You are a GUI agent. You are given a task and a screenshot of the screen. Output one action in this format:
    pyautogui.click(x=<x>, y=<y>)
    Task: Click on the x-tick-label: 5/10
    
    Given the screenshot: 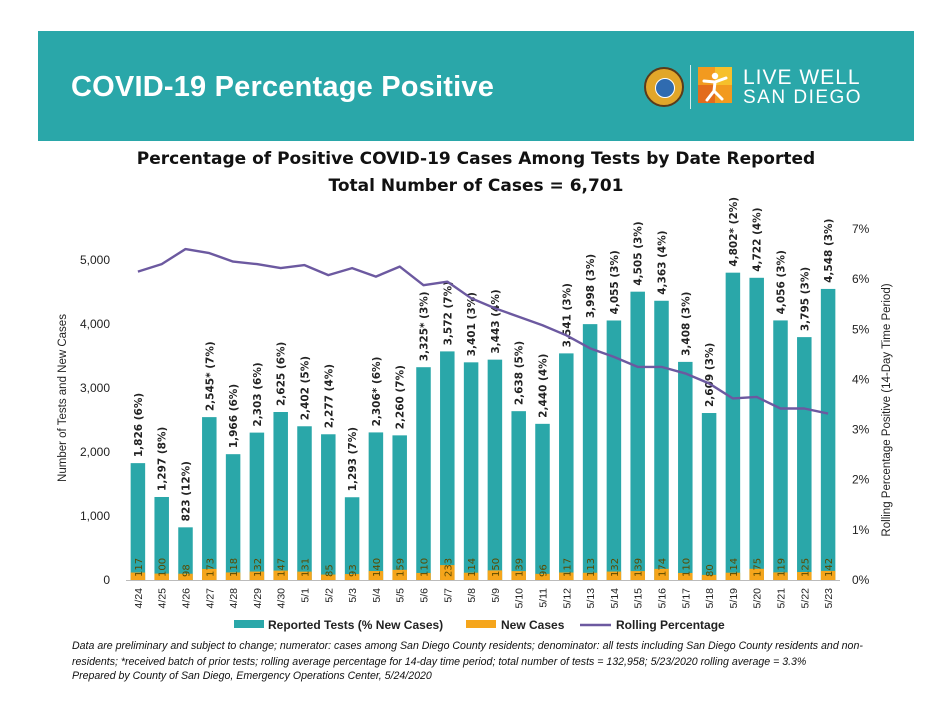 What is the action you would take?
    pyautogui.click(x=520, y=598)
    